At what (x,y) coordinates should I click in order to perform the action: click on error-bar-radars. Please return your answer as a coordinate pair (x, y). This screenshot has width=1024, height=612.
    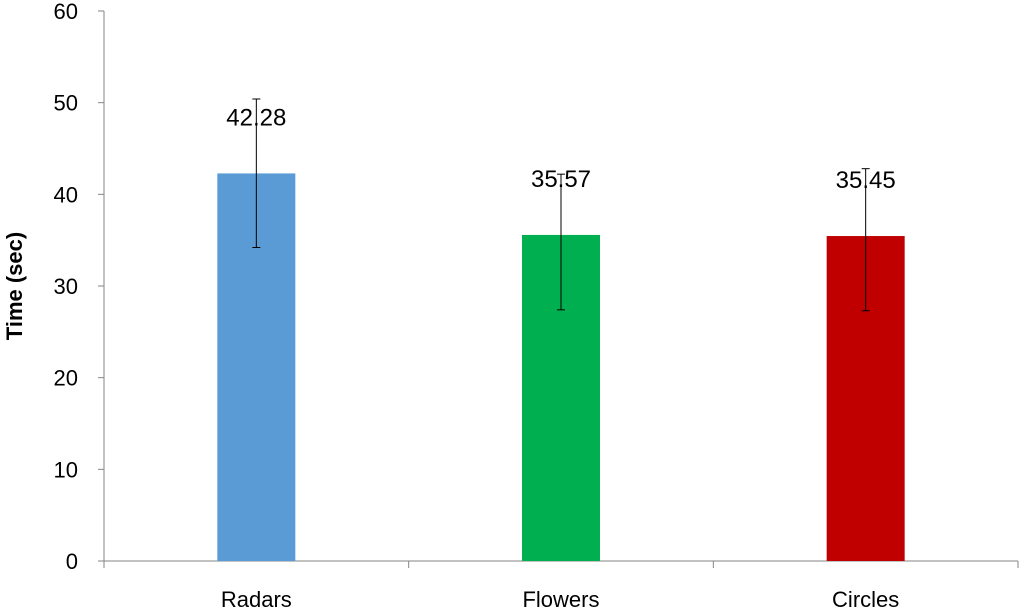
    Looking at the image, I should click on (256, 173).